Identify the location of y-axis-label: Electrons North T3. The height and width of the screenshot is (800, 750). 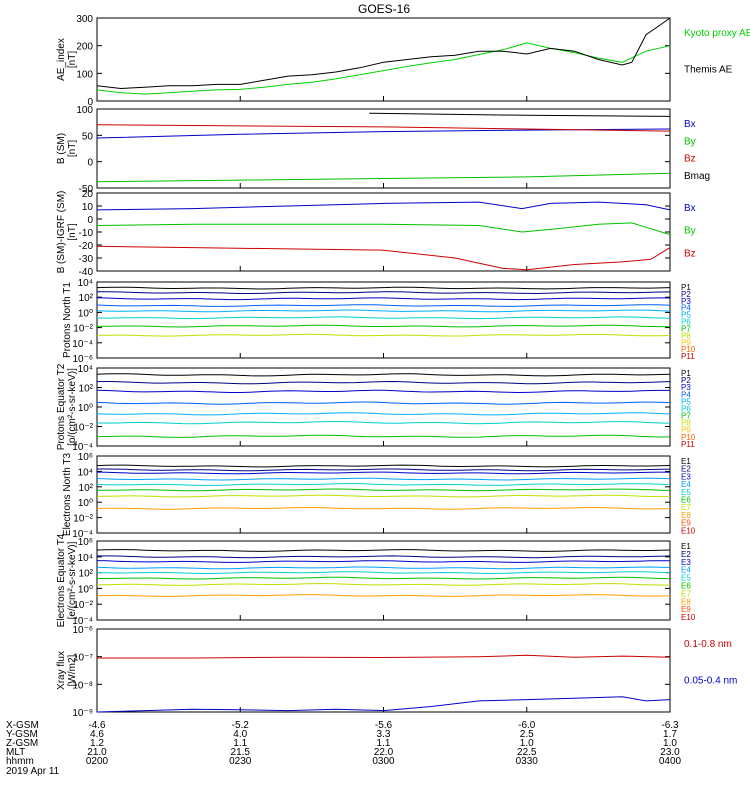
(67, 494).